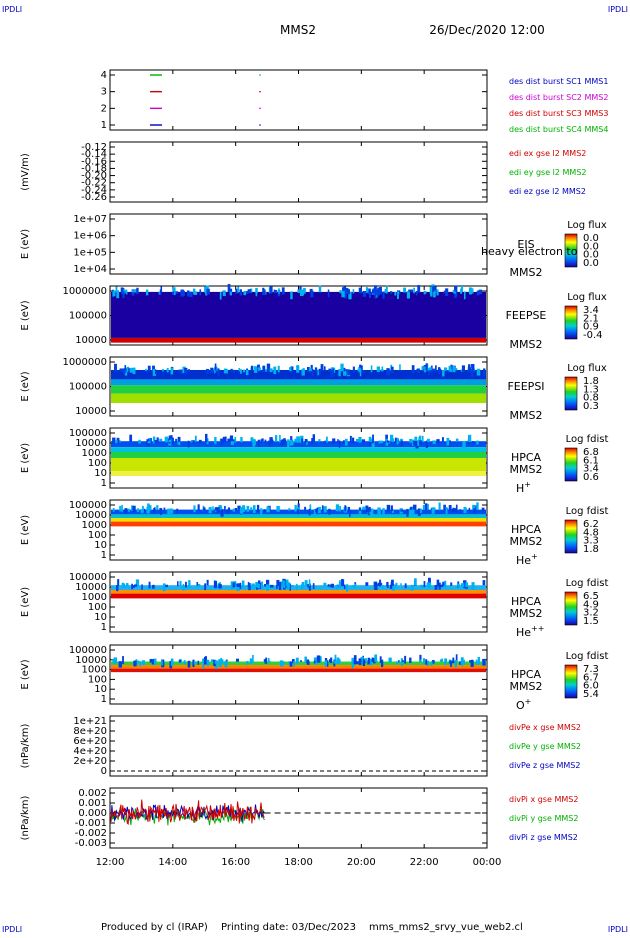 This screenshot has width=630, height=938. What do you see at coordinates (104, 75) in the screenshot?
I see `y-tick-label: 4` at bounding box center [104, 75].